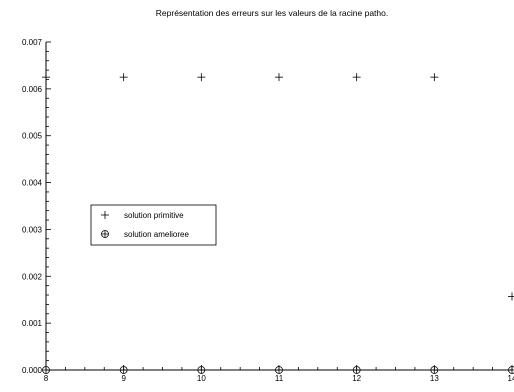  I want to click on y-ticks: 0.000 0.001 0.002 0.003 0.004 0.005 0.006 0.007, so click(36, 206).